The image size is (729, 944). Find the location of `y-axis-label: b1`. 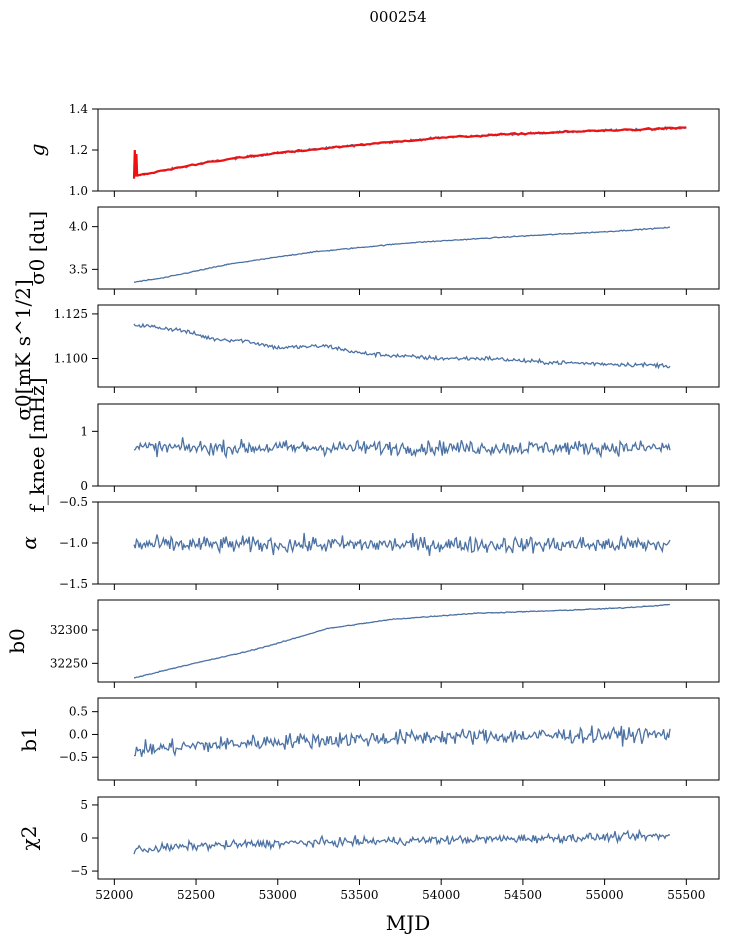

y-axis-label: b1 is located at coordinates (29, 739).